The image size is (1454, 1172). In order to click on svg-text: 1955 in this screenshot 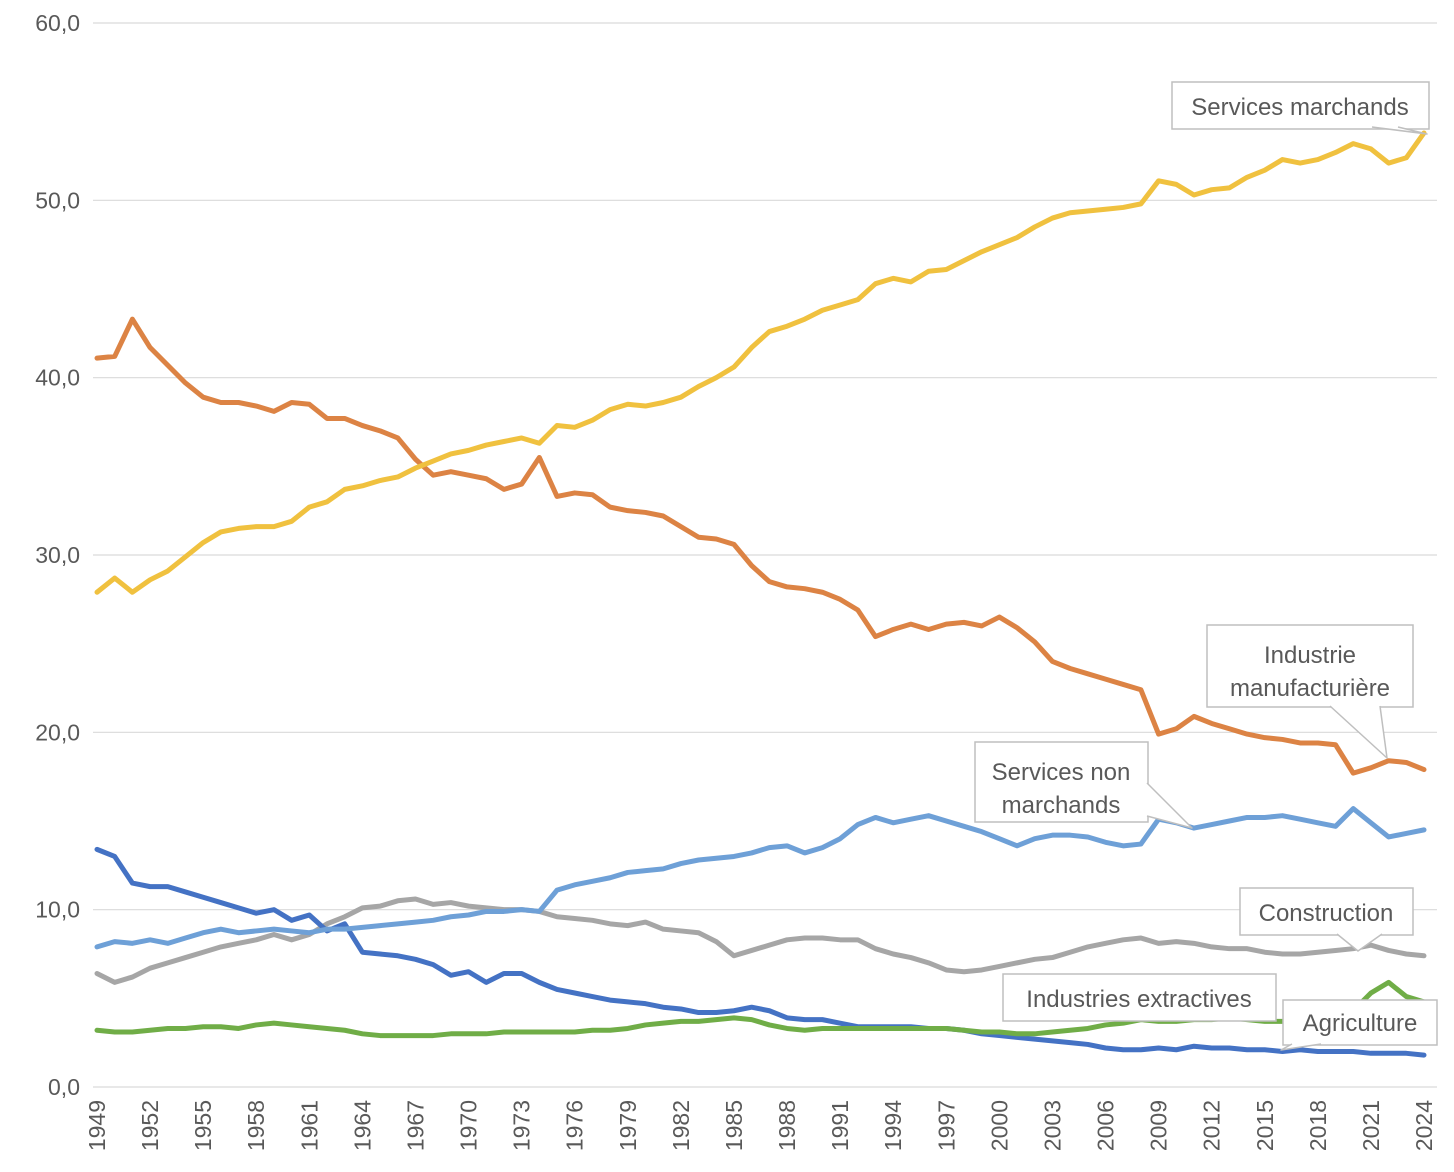, I will do `click(203, 1125)`.